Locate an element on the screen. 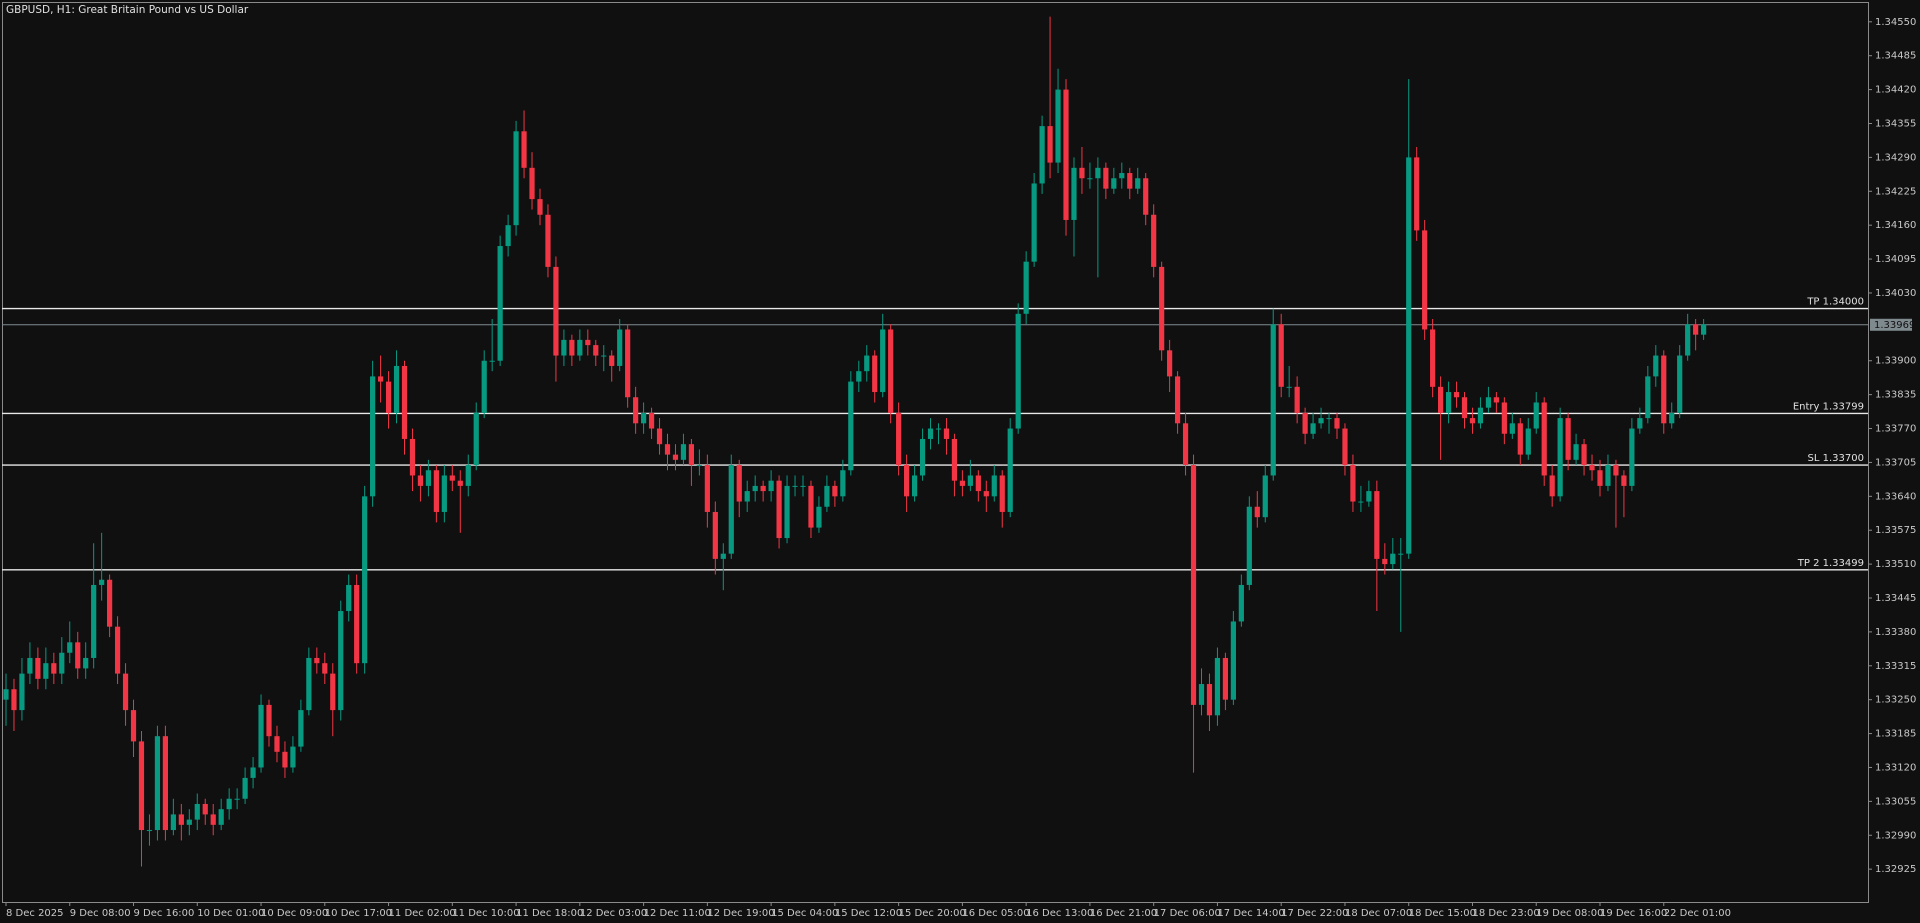 The width and height of the screenshot is (1920, 923). y-tick-label: 1.32925 is located at coordinates (1895, 869).